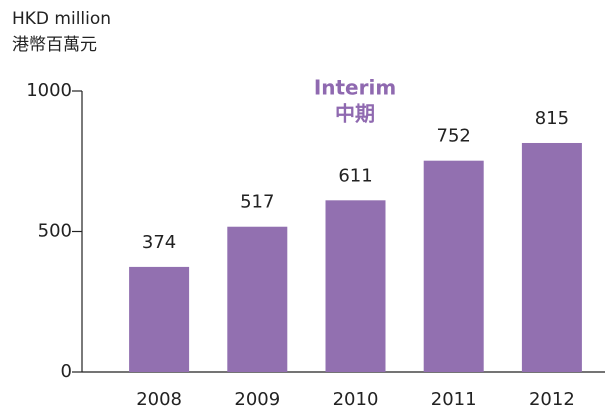  I want to click on x-tick-label: 2008, so click(159, 399).